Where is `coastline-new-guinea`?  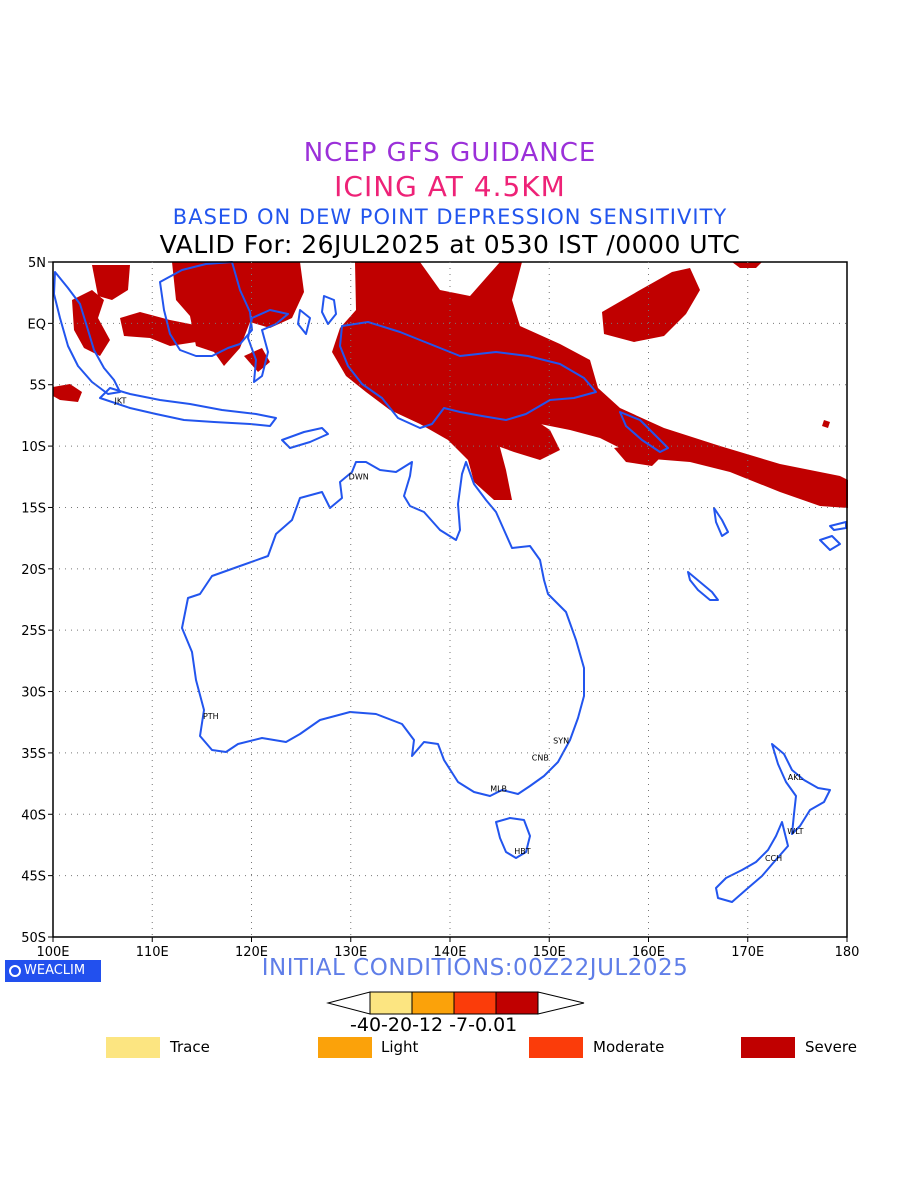 coastline-new-guinea is located at coordinates (468, 375).